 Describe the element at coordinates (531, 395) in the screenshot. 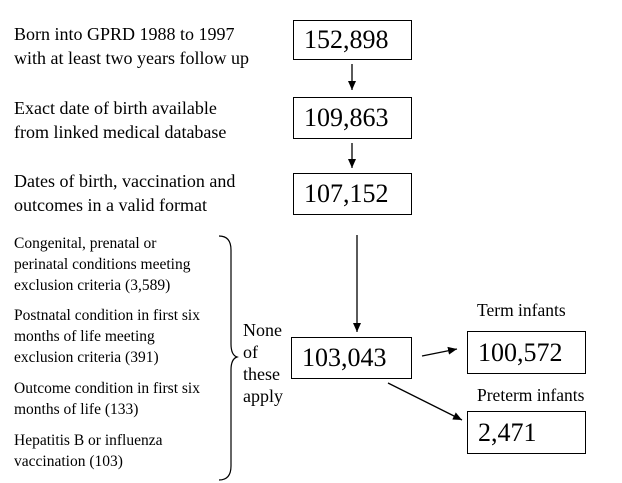

I see `preterm-infants-label: Preterm infants` at that location.